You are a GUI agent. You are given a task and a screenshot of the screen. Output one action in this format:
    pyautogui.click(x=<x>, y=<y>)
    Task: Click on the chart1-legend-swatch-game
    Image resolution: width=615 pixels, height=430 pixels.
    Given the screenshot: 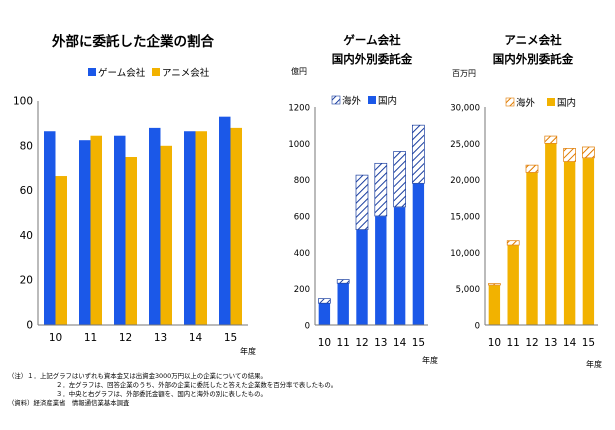 What is the action you would take?
    pyautogui.click(x=92, y=72)
    